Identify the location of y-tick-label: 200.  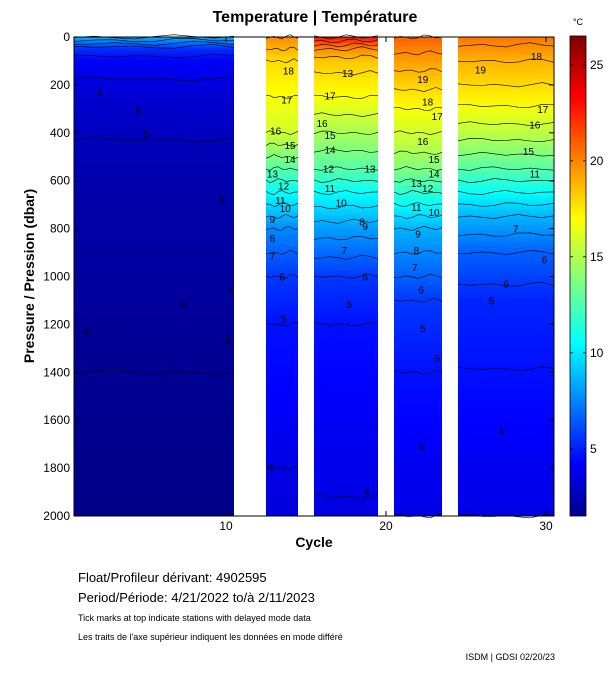
(60, 85).